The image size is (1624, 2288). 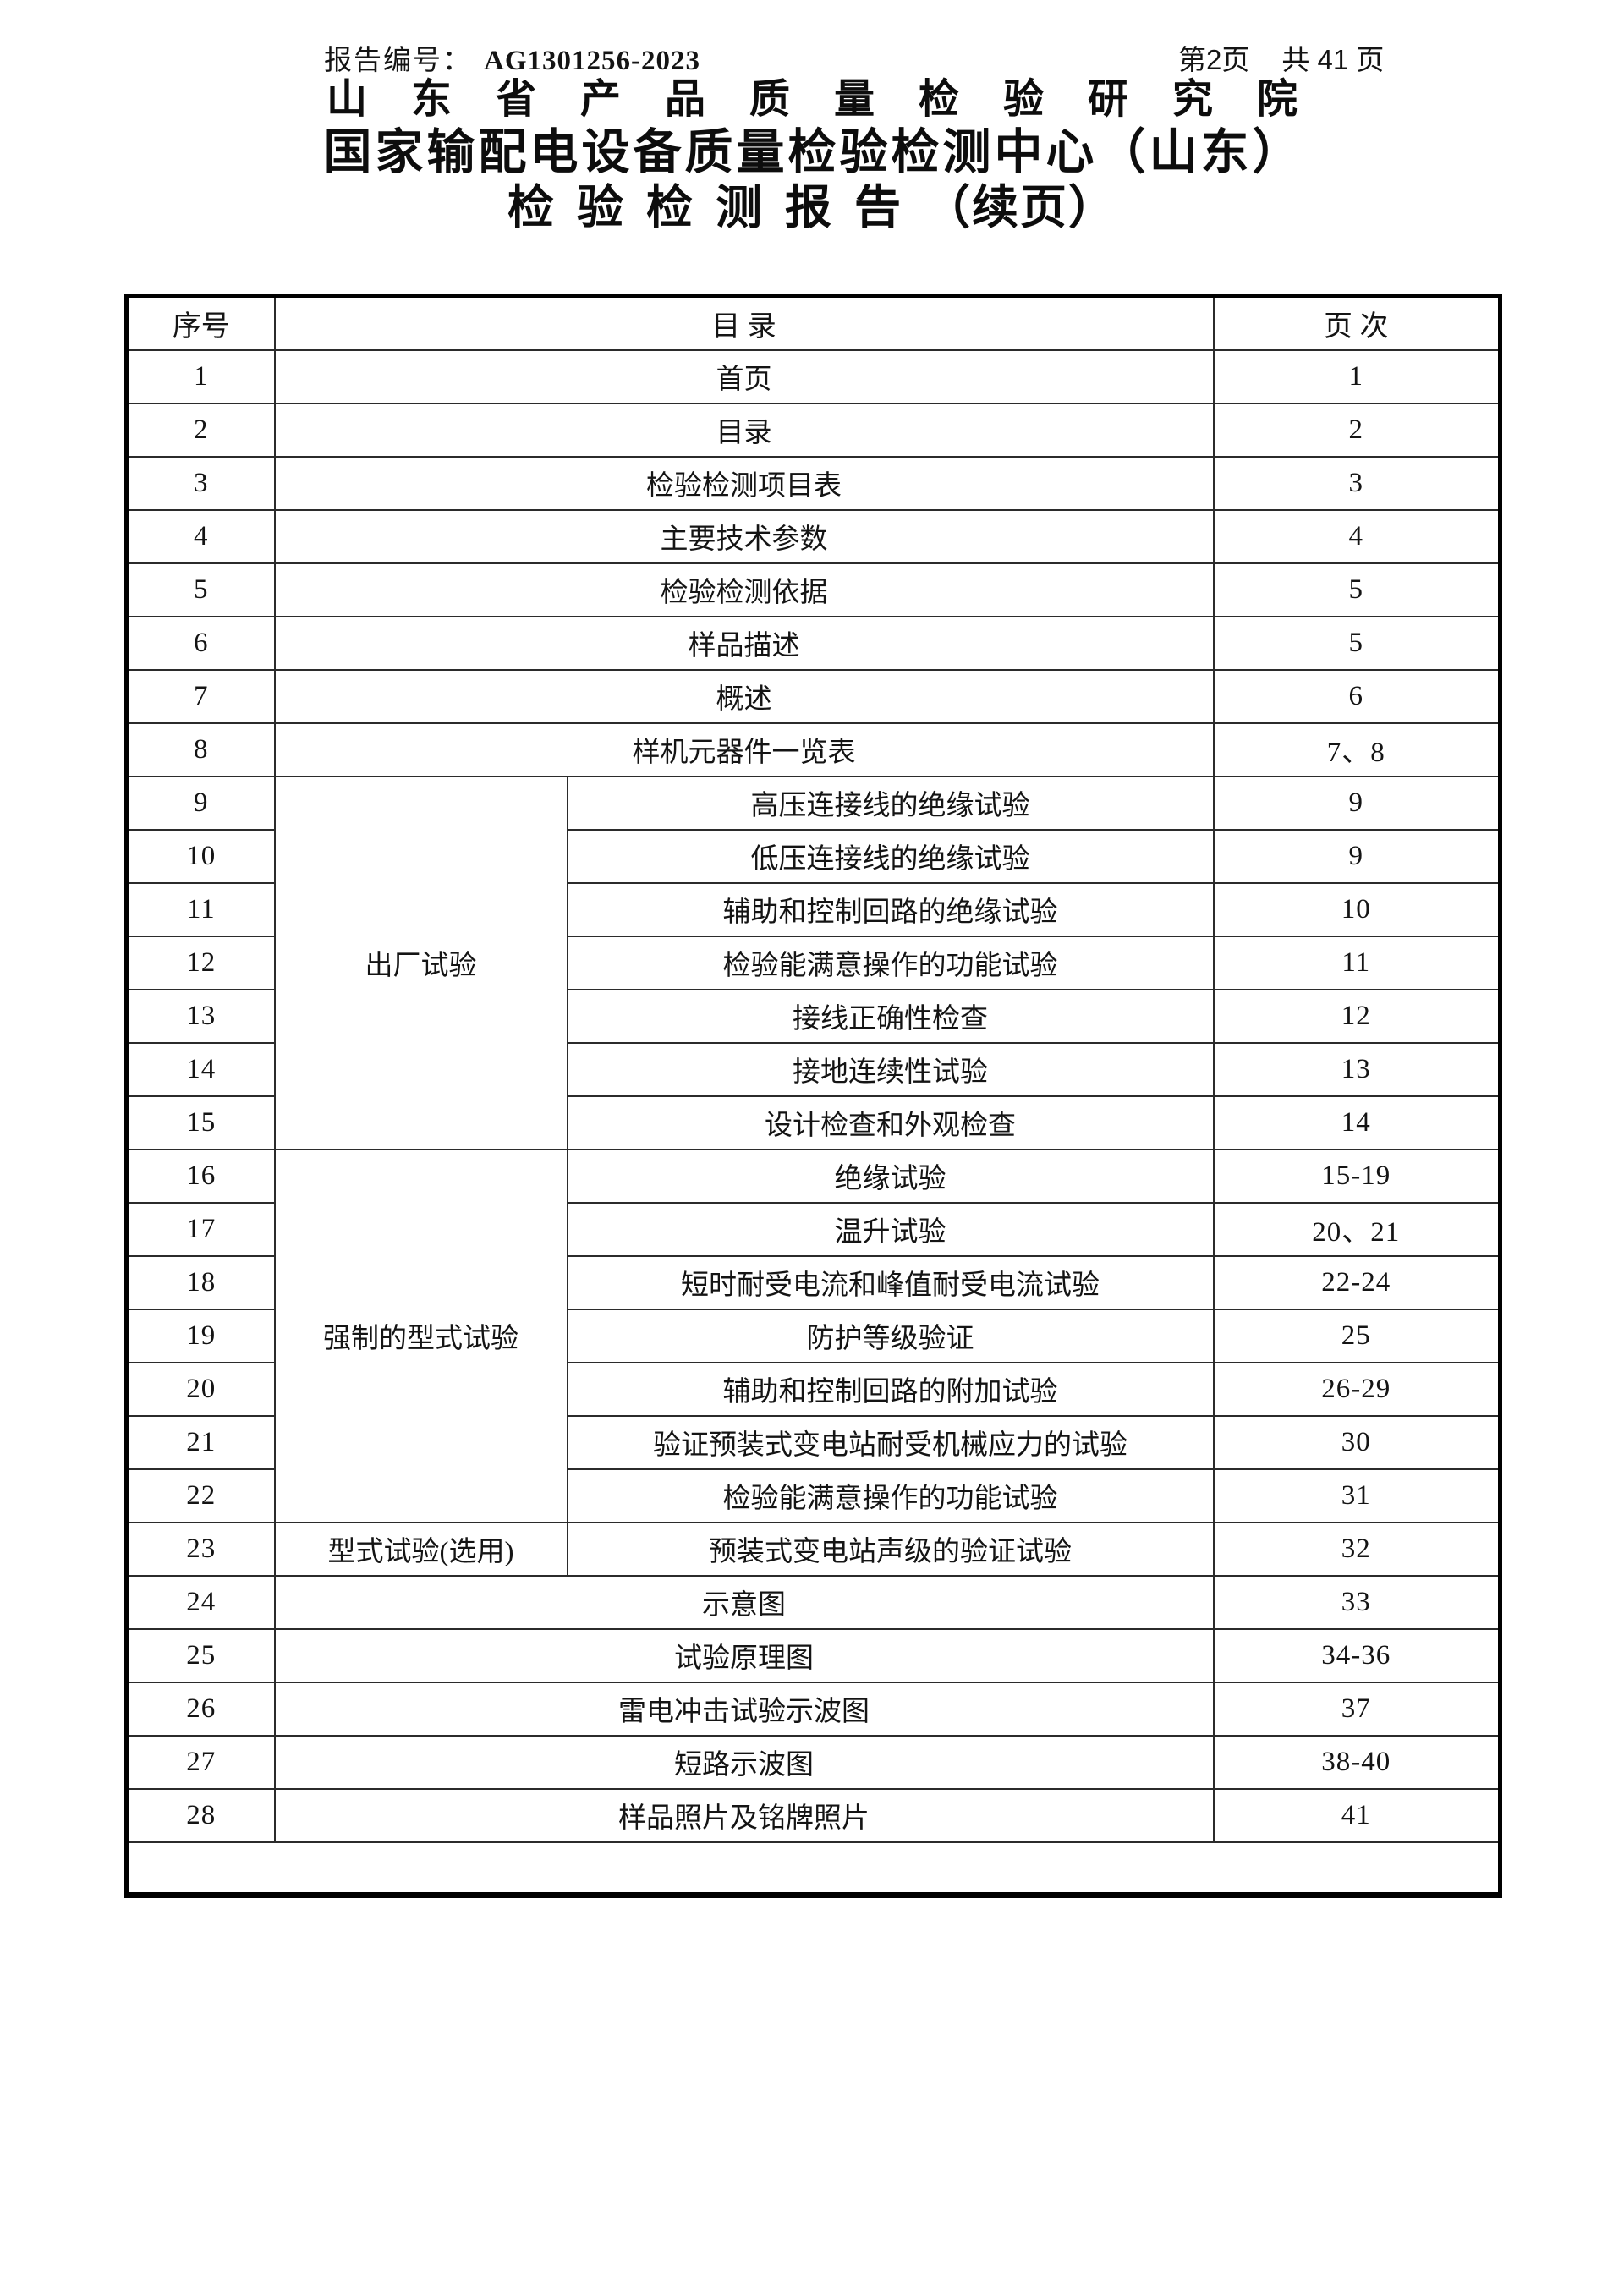 What do you see at coordinates (834, 99) in the screenshot?
I see `institute-title: 山东省产品质量检验研究院` at bounding box center [834, 99].